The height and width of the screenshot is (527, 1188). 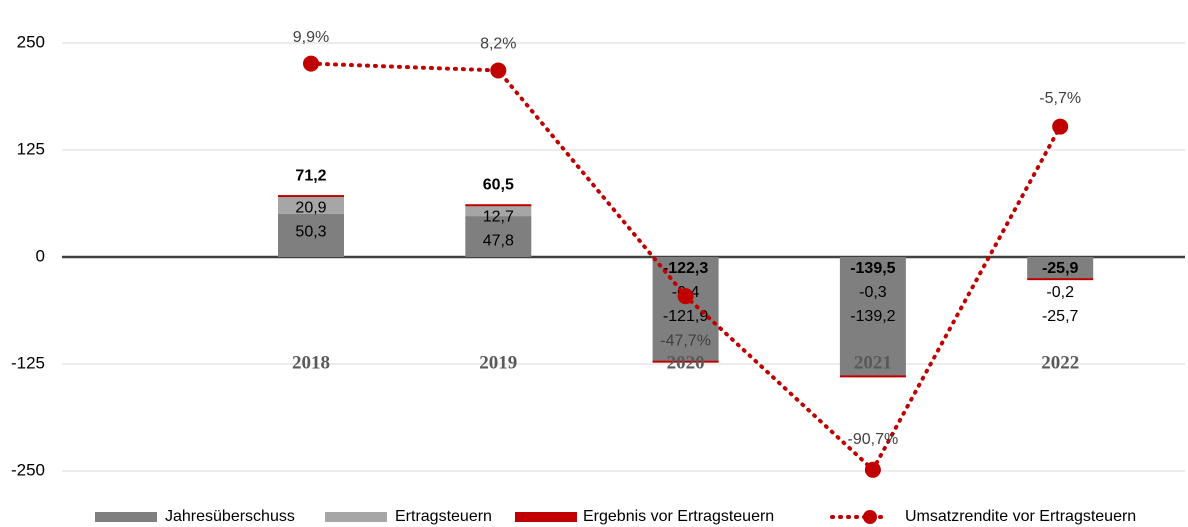 What do you see at coordinates (28, 469) in the screenshot?
I see `y-tick-label: -250` at bounding box center [28, 469].